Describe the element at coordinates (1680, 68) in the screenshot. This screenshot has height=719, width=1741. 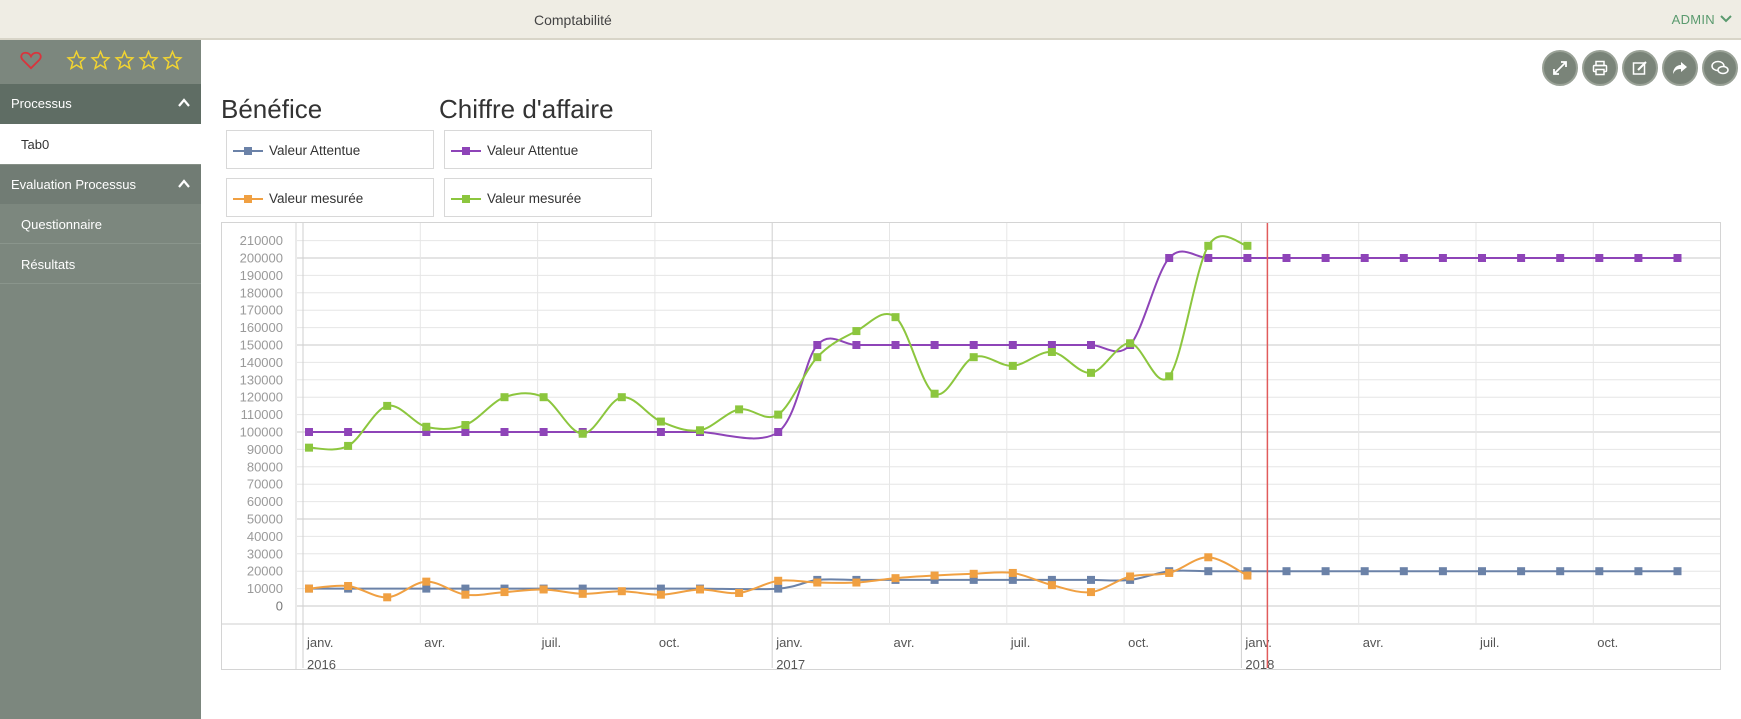
I see `share-button` at that location.